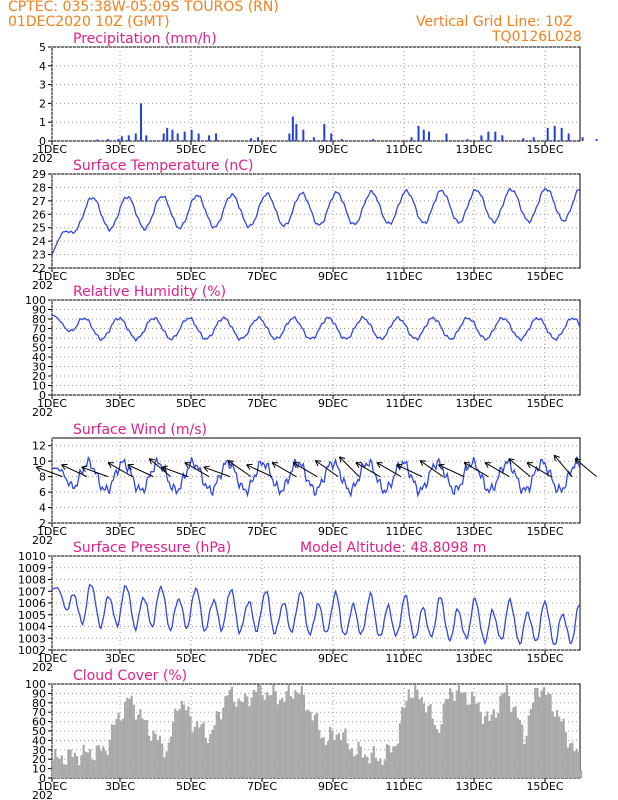 The image size is (618, 800). What do you see at coordinates (32, 627) in the screenshot?
I see `pres-ytick-label: 1004` at bounding box center [32, 627].